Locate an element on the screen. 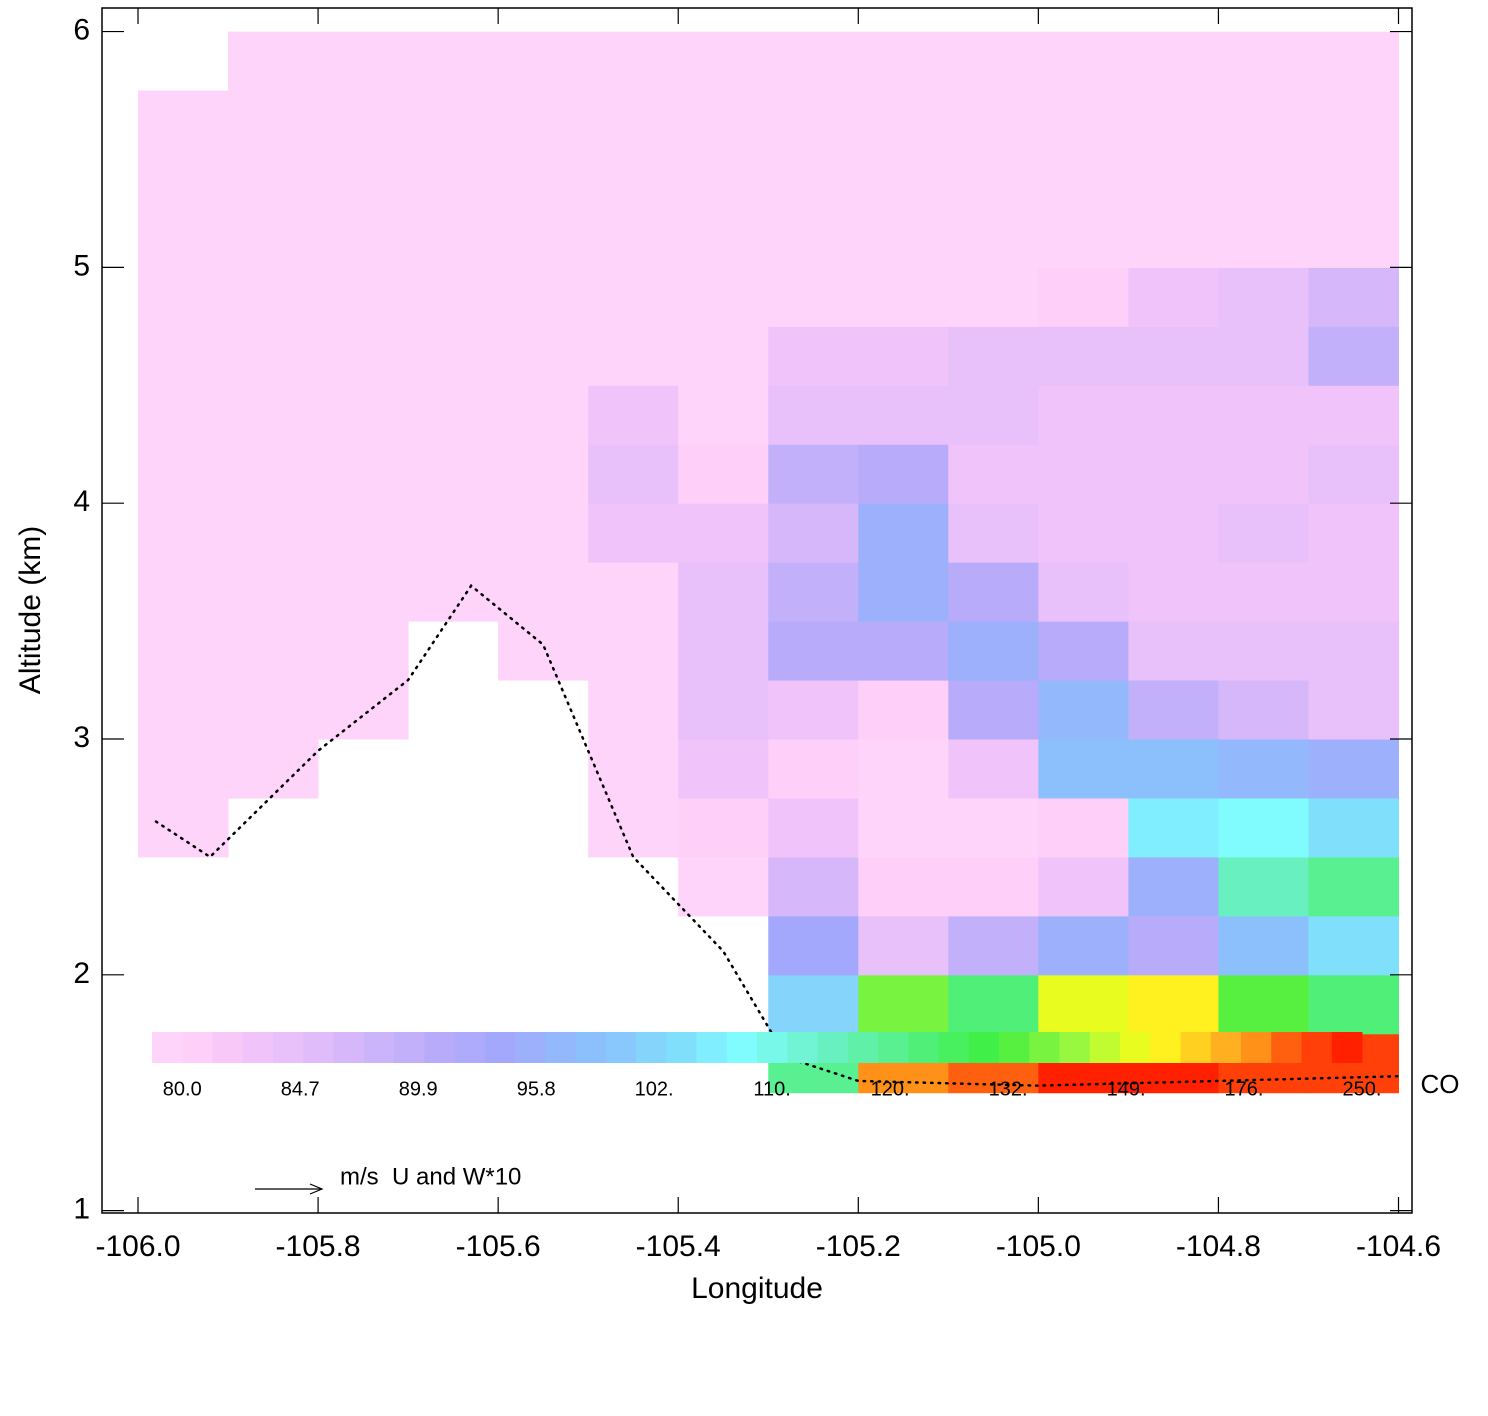 The width and height of the screenshot is (1488, 1416). colorbar-label: 102. is located at coordinates (654, 1089).